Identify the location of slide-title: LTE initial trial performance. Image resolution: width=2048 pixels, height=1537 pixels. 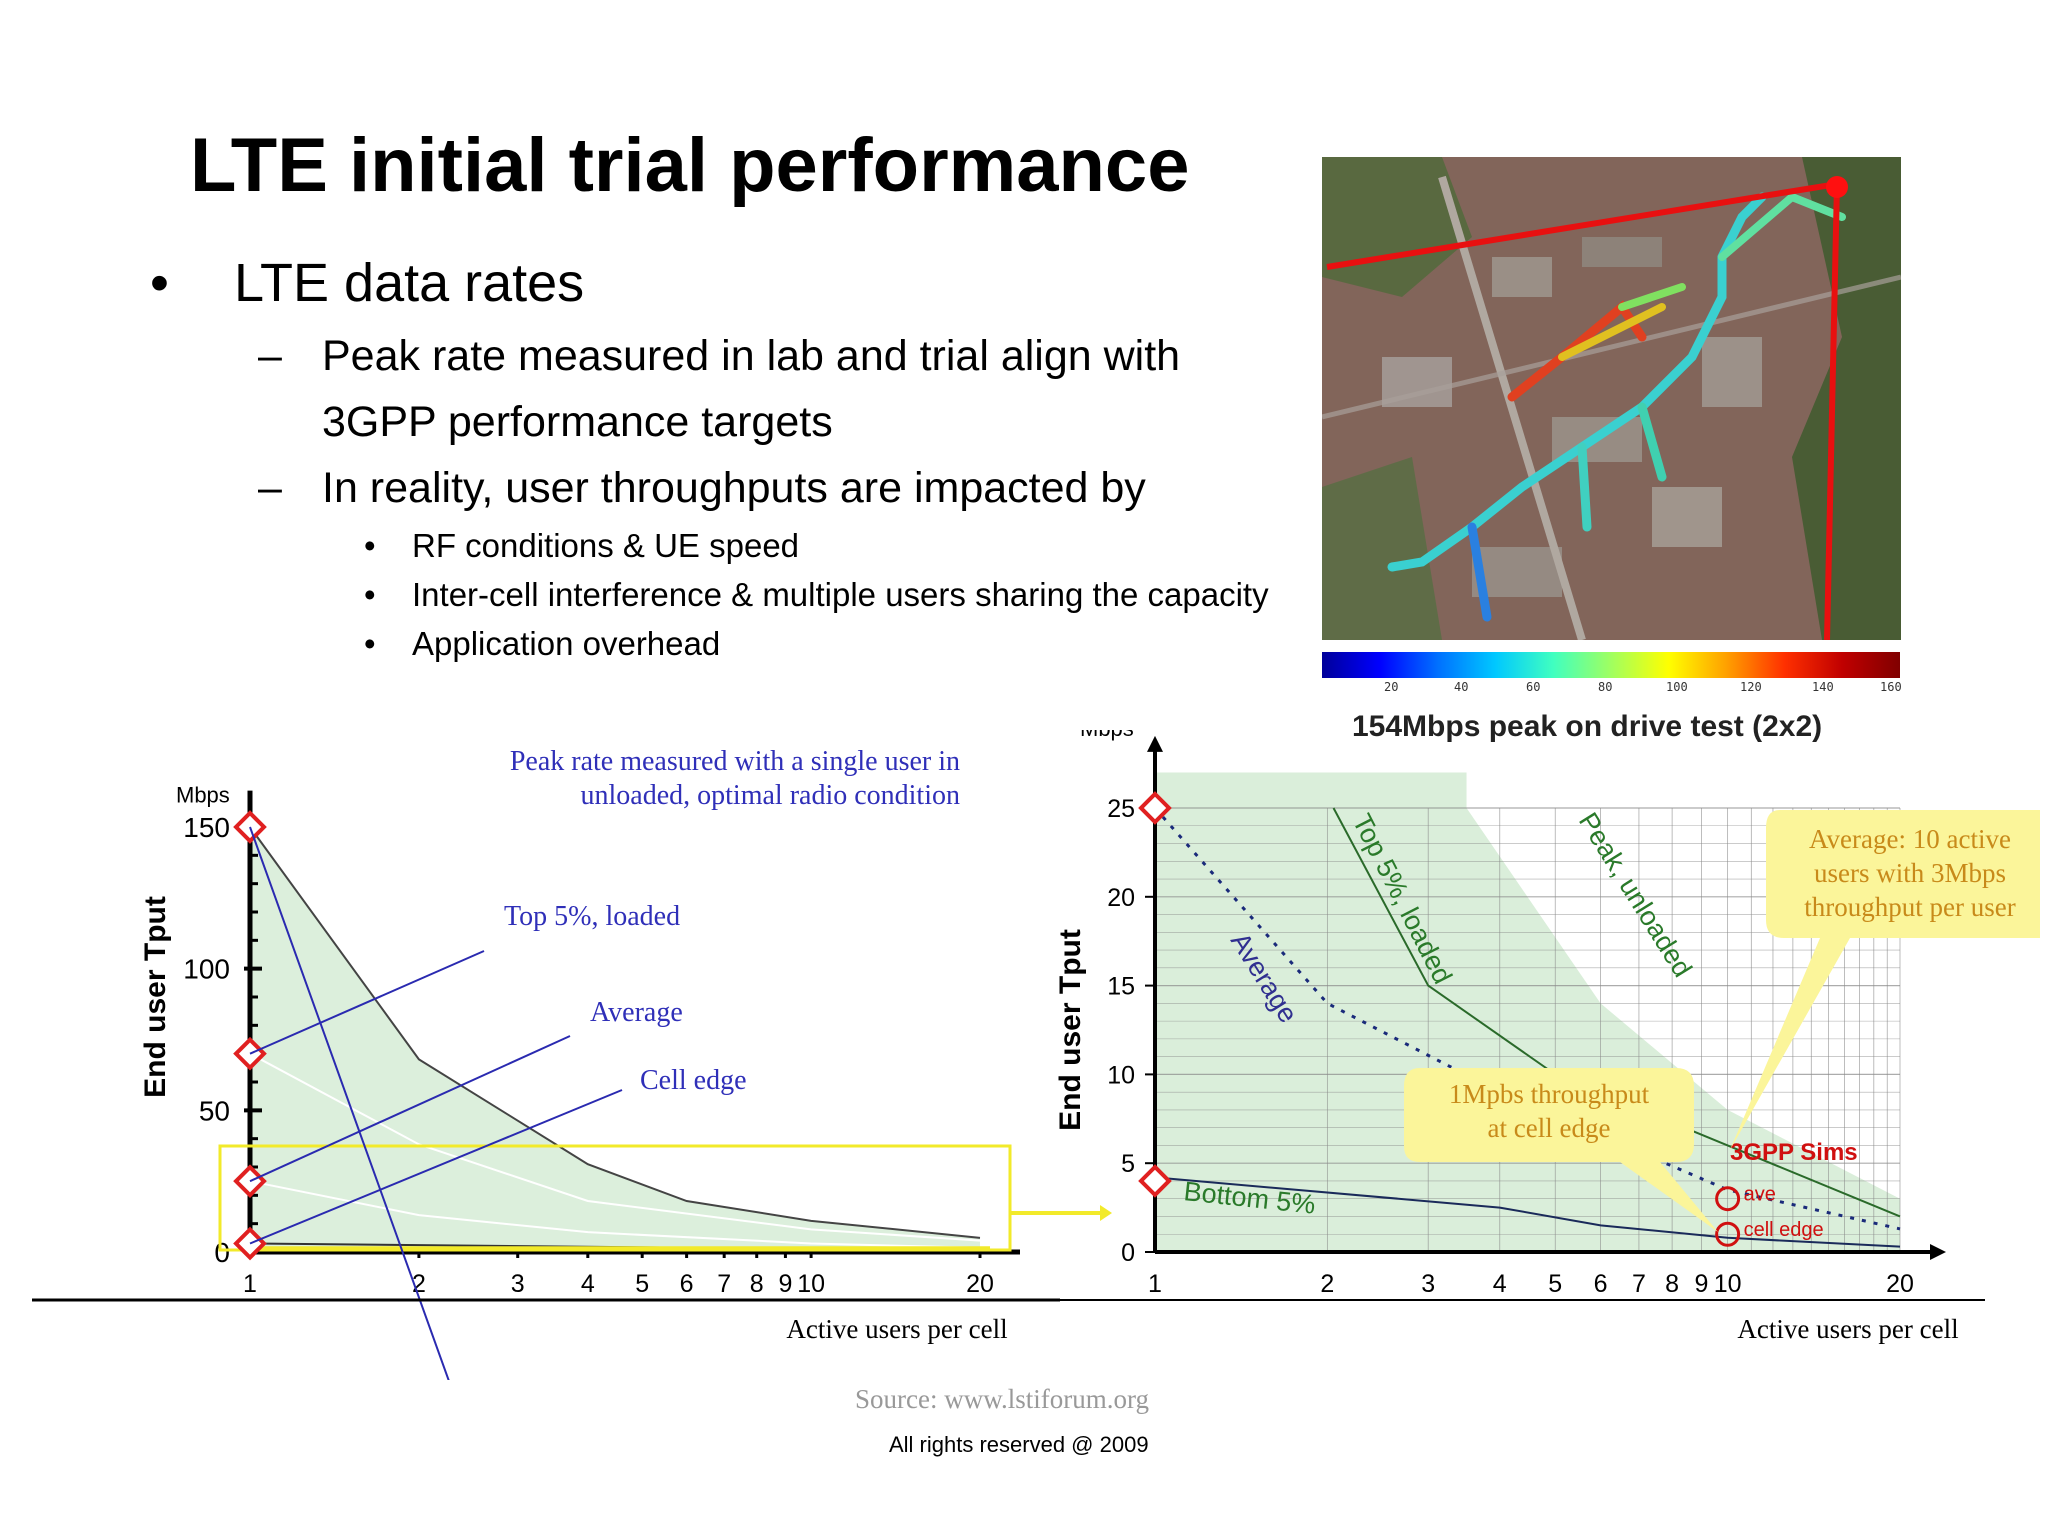
(690, 165).